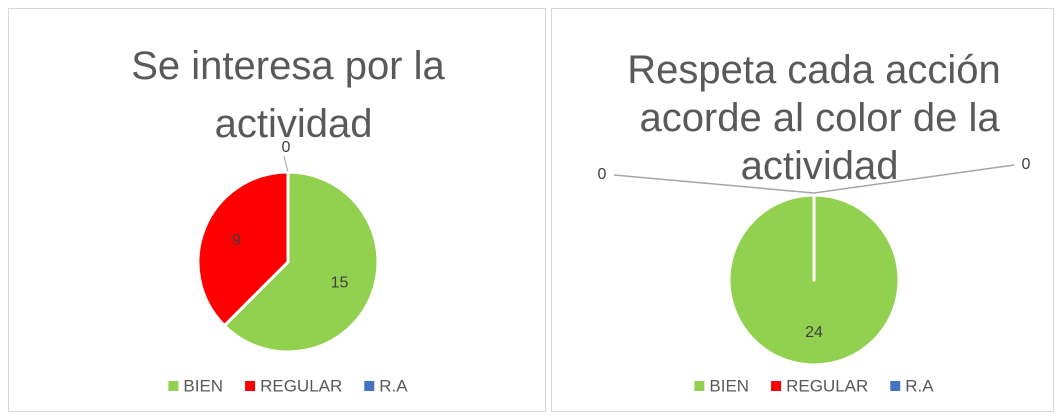 The height and width of the screenshot is (420, 1062). What do you see at coordinates (340, 283) in the screenshot?
I see `data-label: 15` at bounding box center [340, 283].